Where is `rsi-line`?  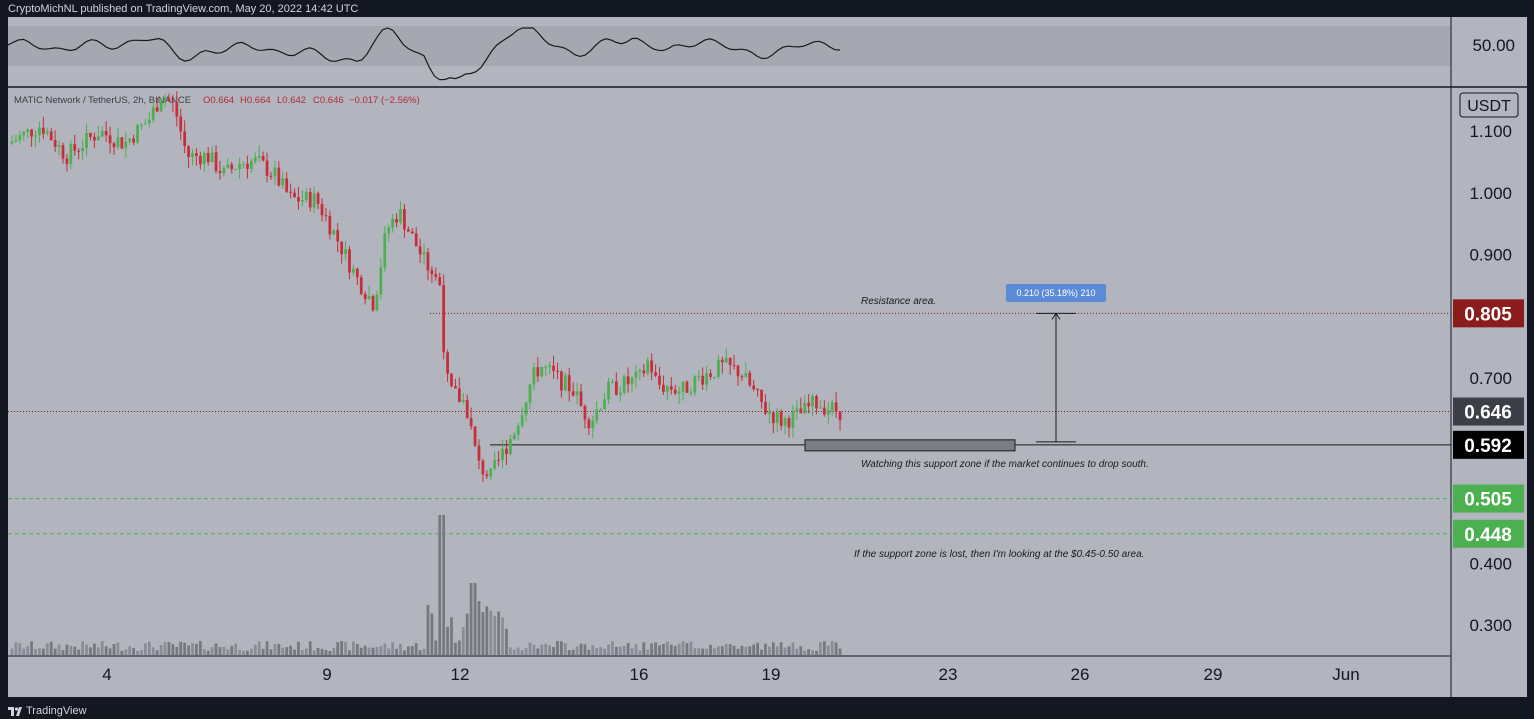
rsi-line is located at coordinates (424, 54).